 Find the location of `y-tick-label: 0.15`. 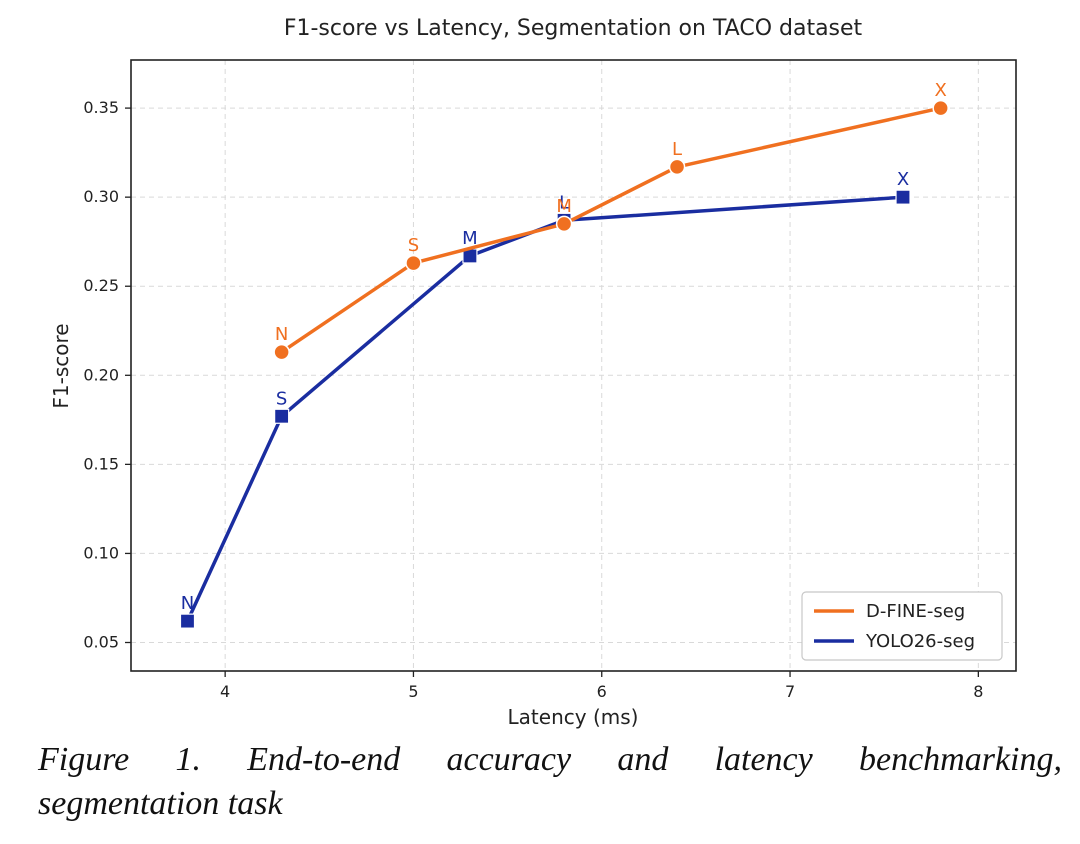

y-tick-label: 0.15 is located at coordinates (101, 463).